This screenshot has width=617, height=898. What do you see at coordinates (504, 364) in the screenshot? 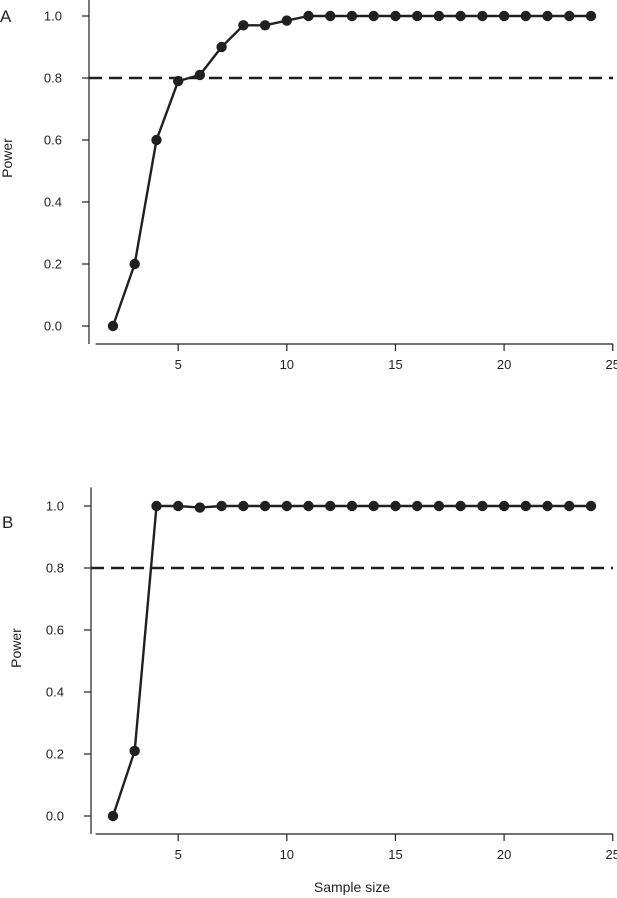
I see `panel-a-x-tick-label: 20` at bounding box center [504, 364].